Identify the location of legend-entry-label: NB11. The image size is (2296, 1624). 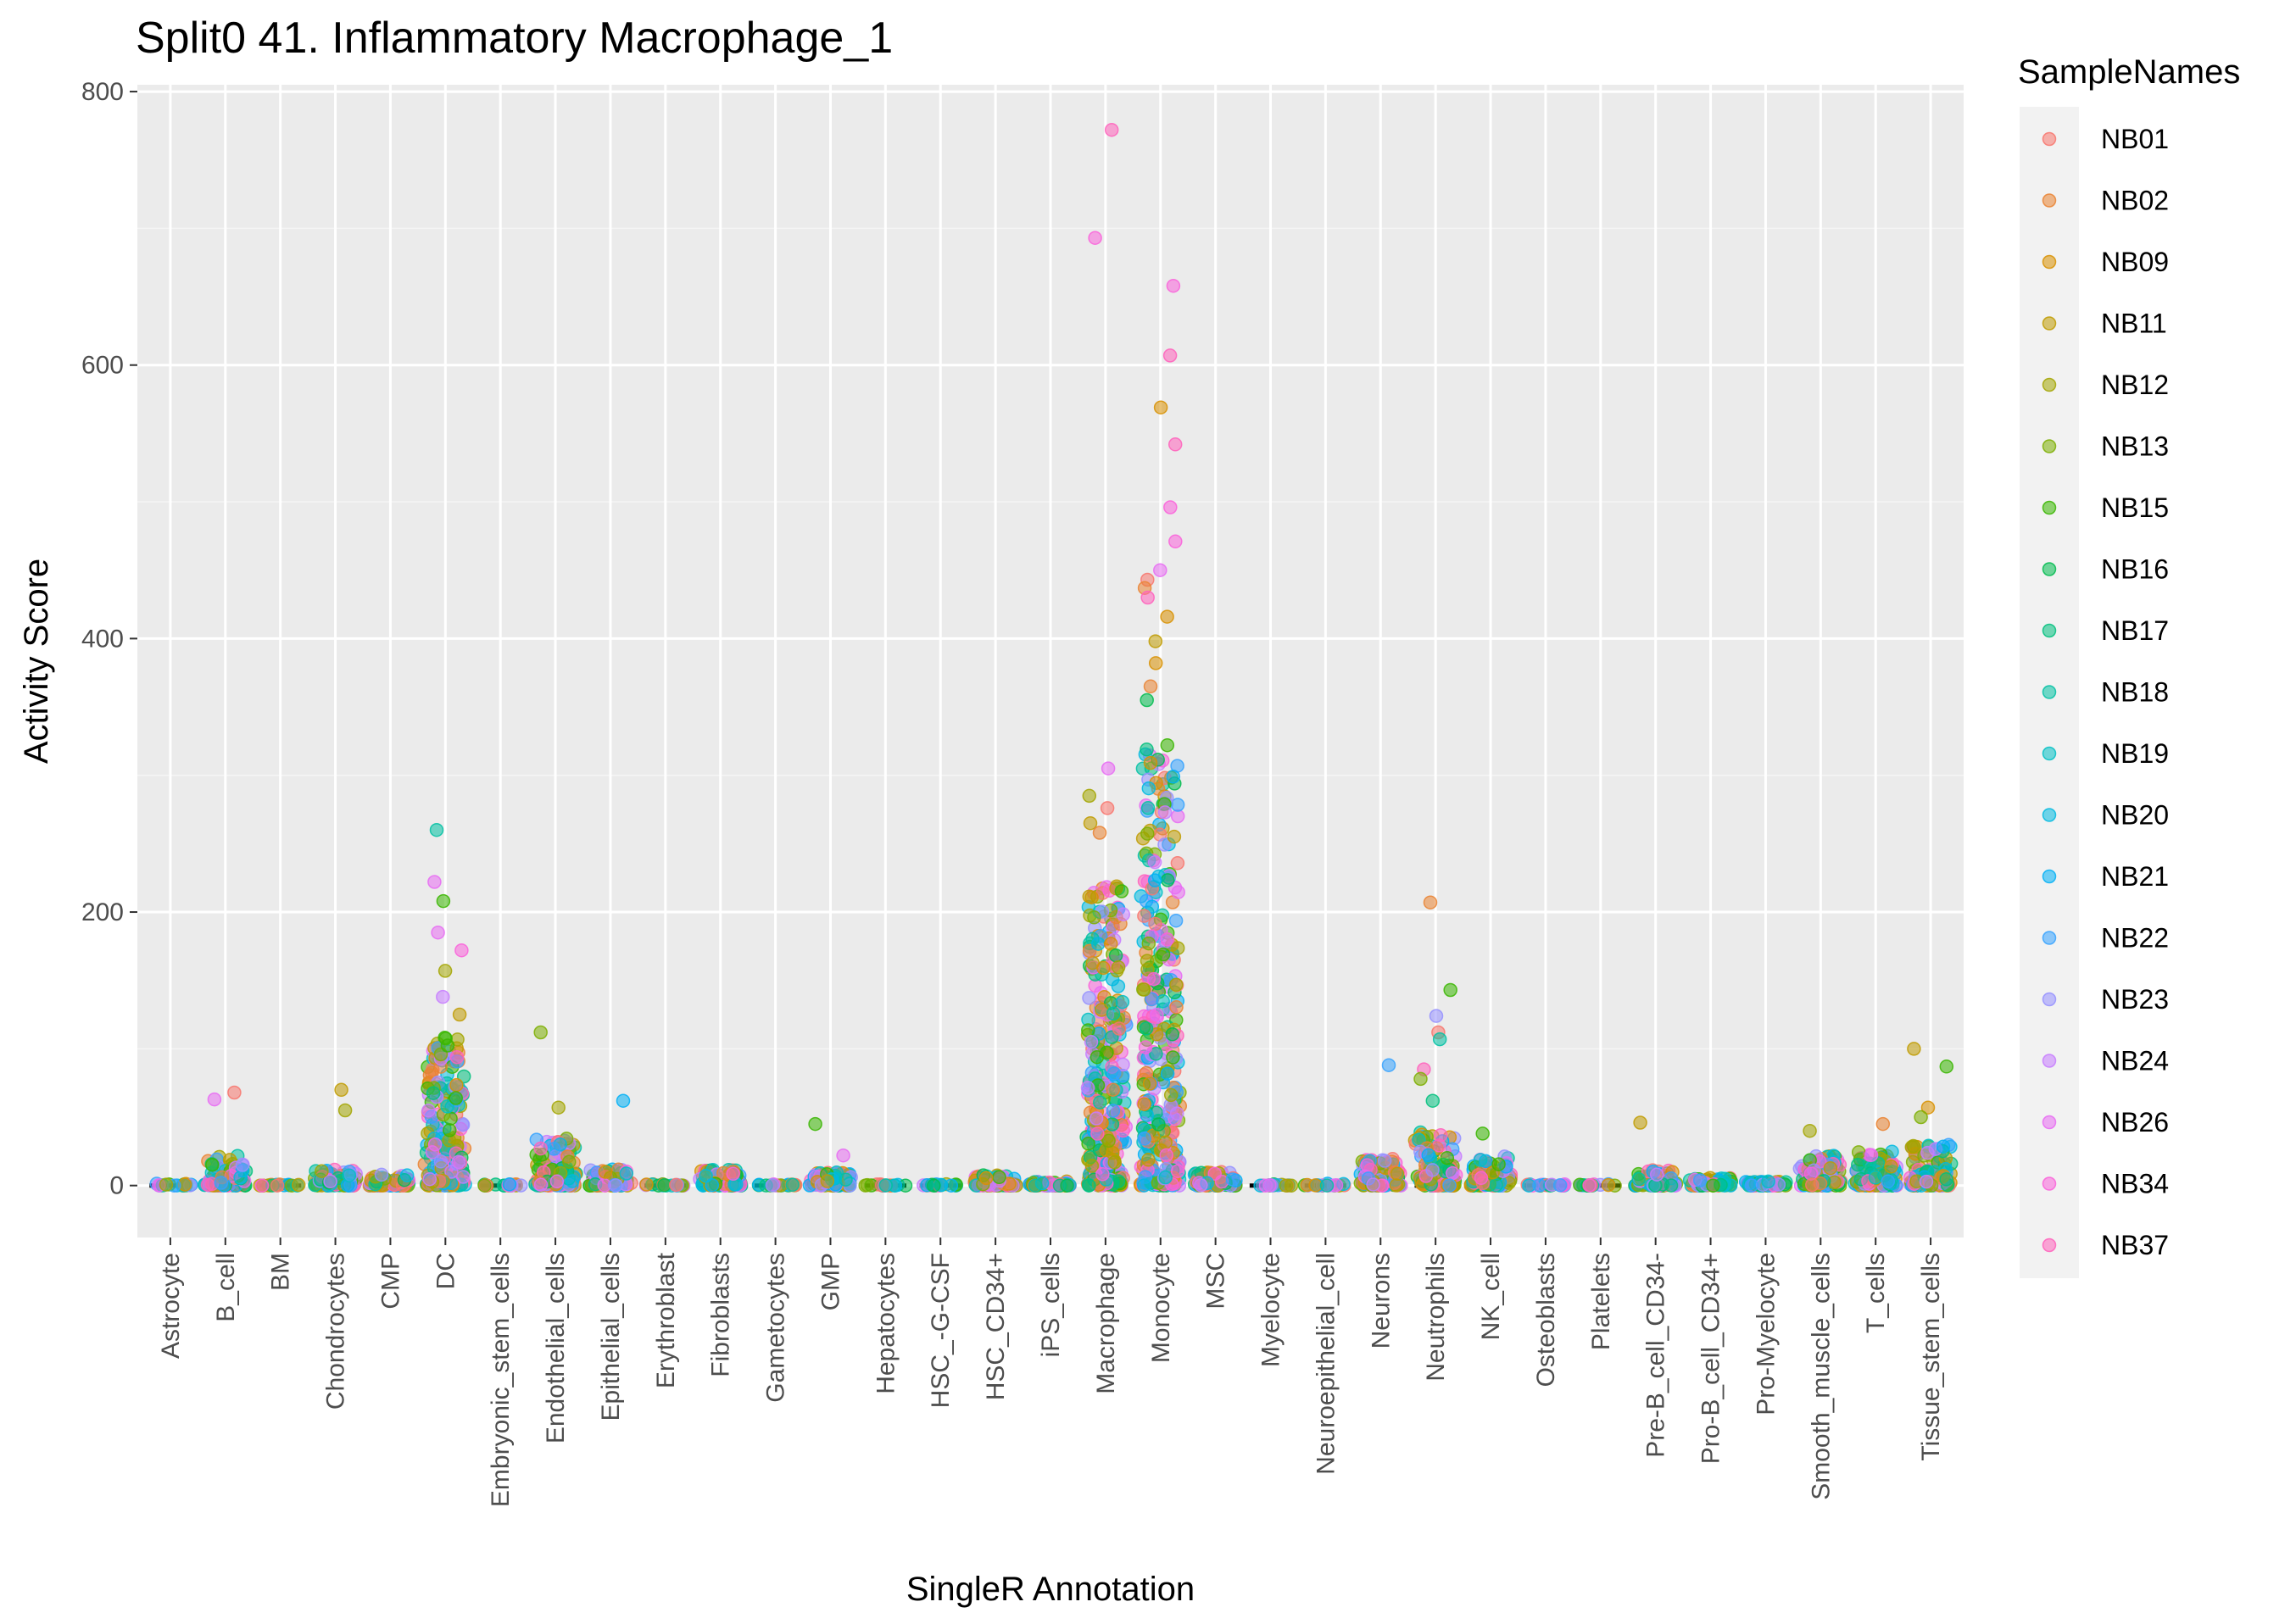
(2134, 324).